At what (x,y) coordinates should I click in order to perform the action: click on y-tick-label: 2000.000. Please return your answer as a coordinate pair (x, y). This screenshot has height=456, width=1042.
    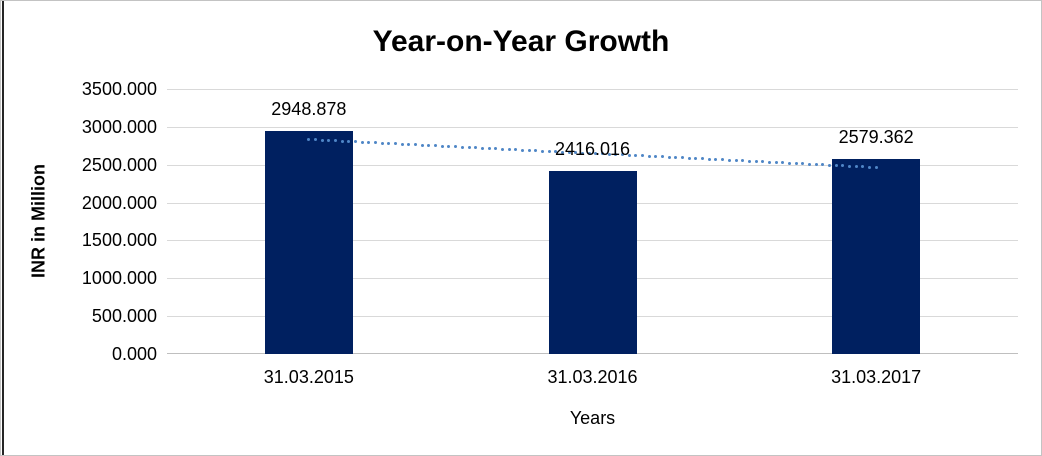
    Looking at the image, I should click on (119, 203).